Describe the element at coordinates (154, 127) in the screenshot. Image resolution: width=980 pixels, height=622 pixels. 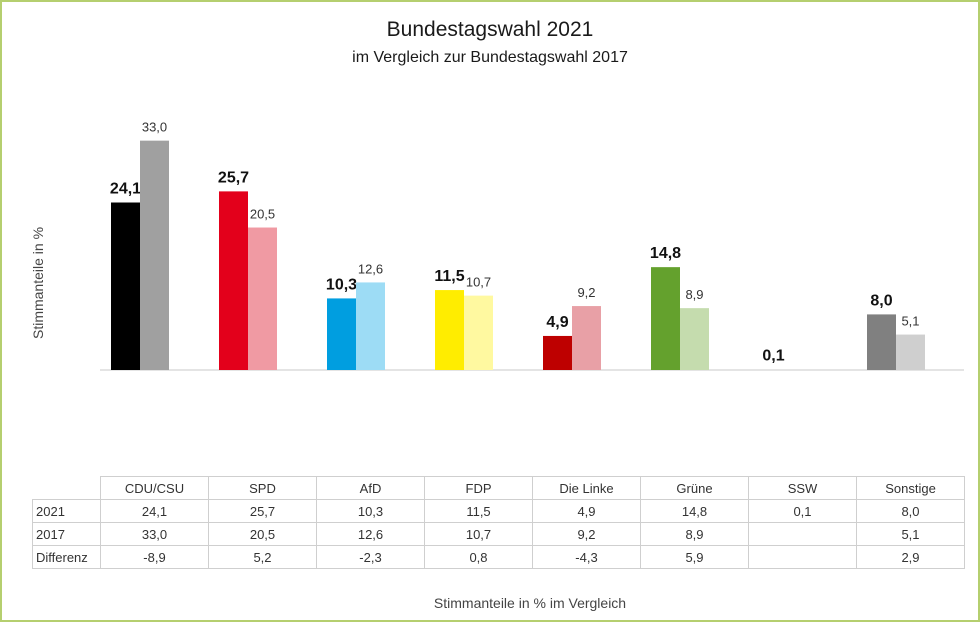
I see `data-label-2017-cdu-csu: 33,0` at that location.